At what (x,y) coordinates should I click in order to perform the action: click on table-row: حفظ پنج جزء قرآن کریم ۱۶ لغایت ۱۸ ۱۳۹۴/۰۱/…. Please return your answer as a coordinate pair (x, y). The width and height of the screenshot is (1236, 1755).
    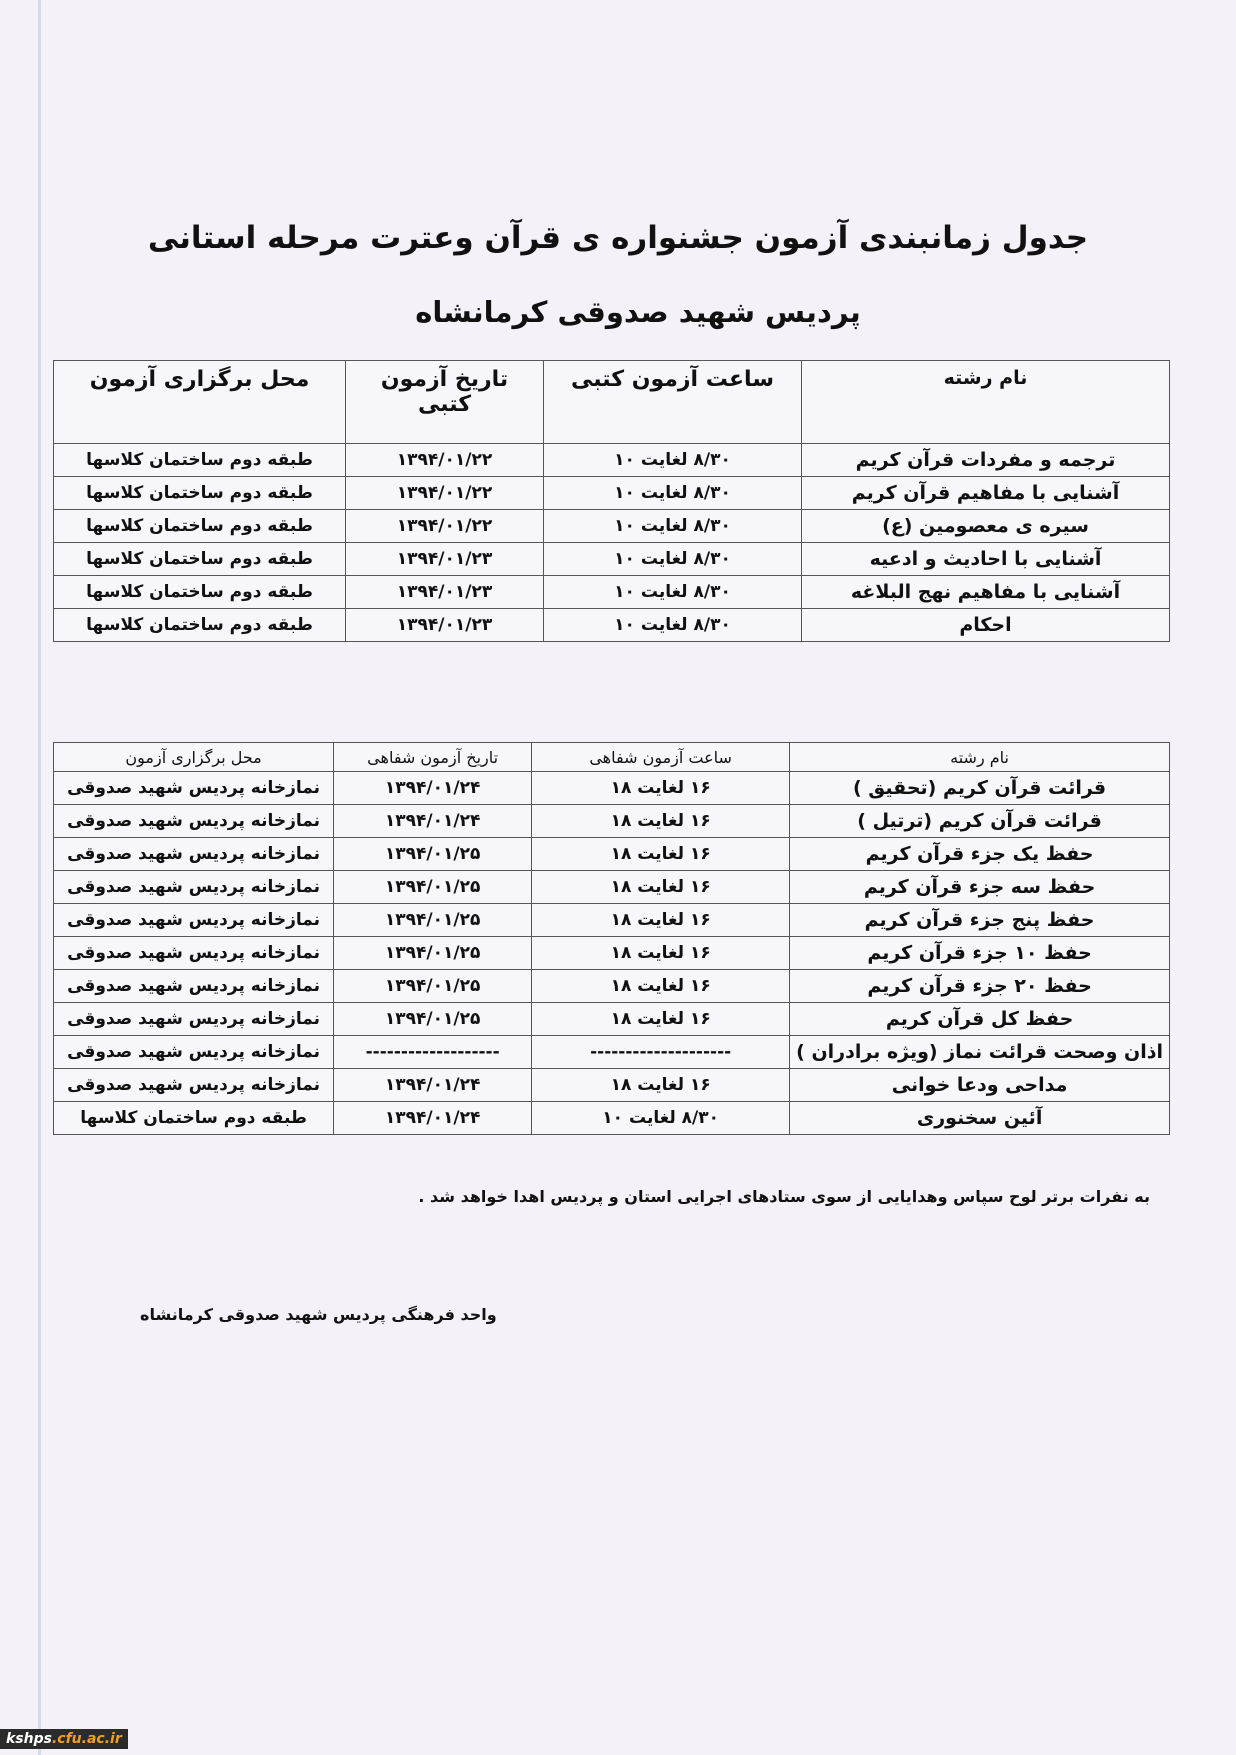
    Looking at the image, I should click on (611, 920).